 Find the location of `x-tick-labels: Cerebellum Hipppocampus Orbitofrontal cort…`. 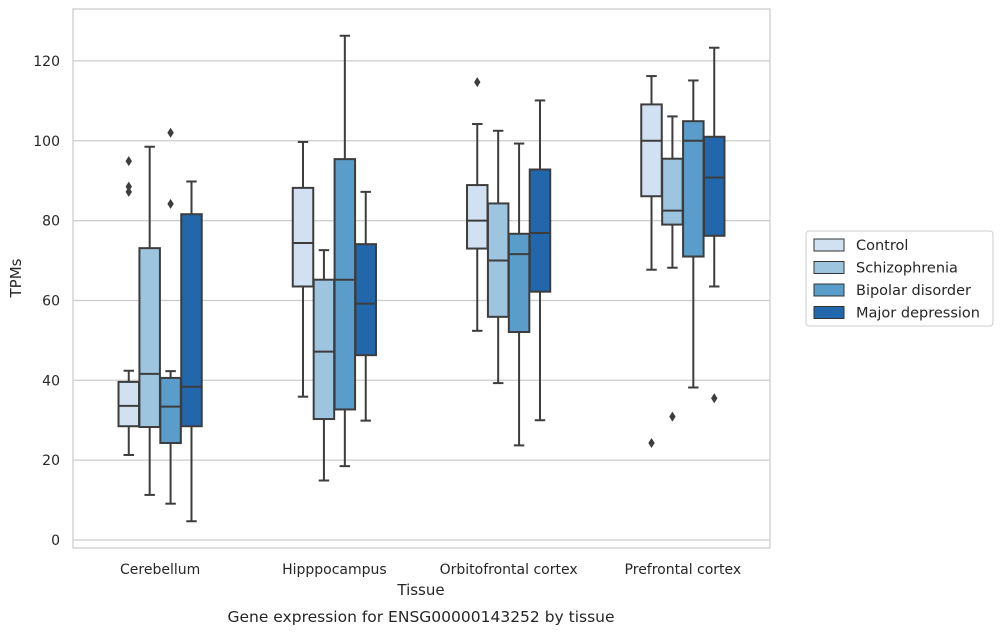

x-tick-labels: Cerebellum Hipppocampus Orbitofrontal cort… is located at coordinates (430, 570).